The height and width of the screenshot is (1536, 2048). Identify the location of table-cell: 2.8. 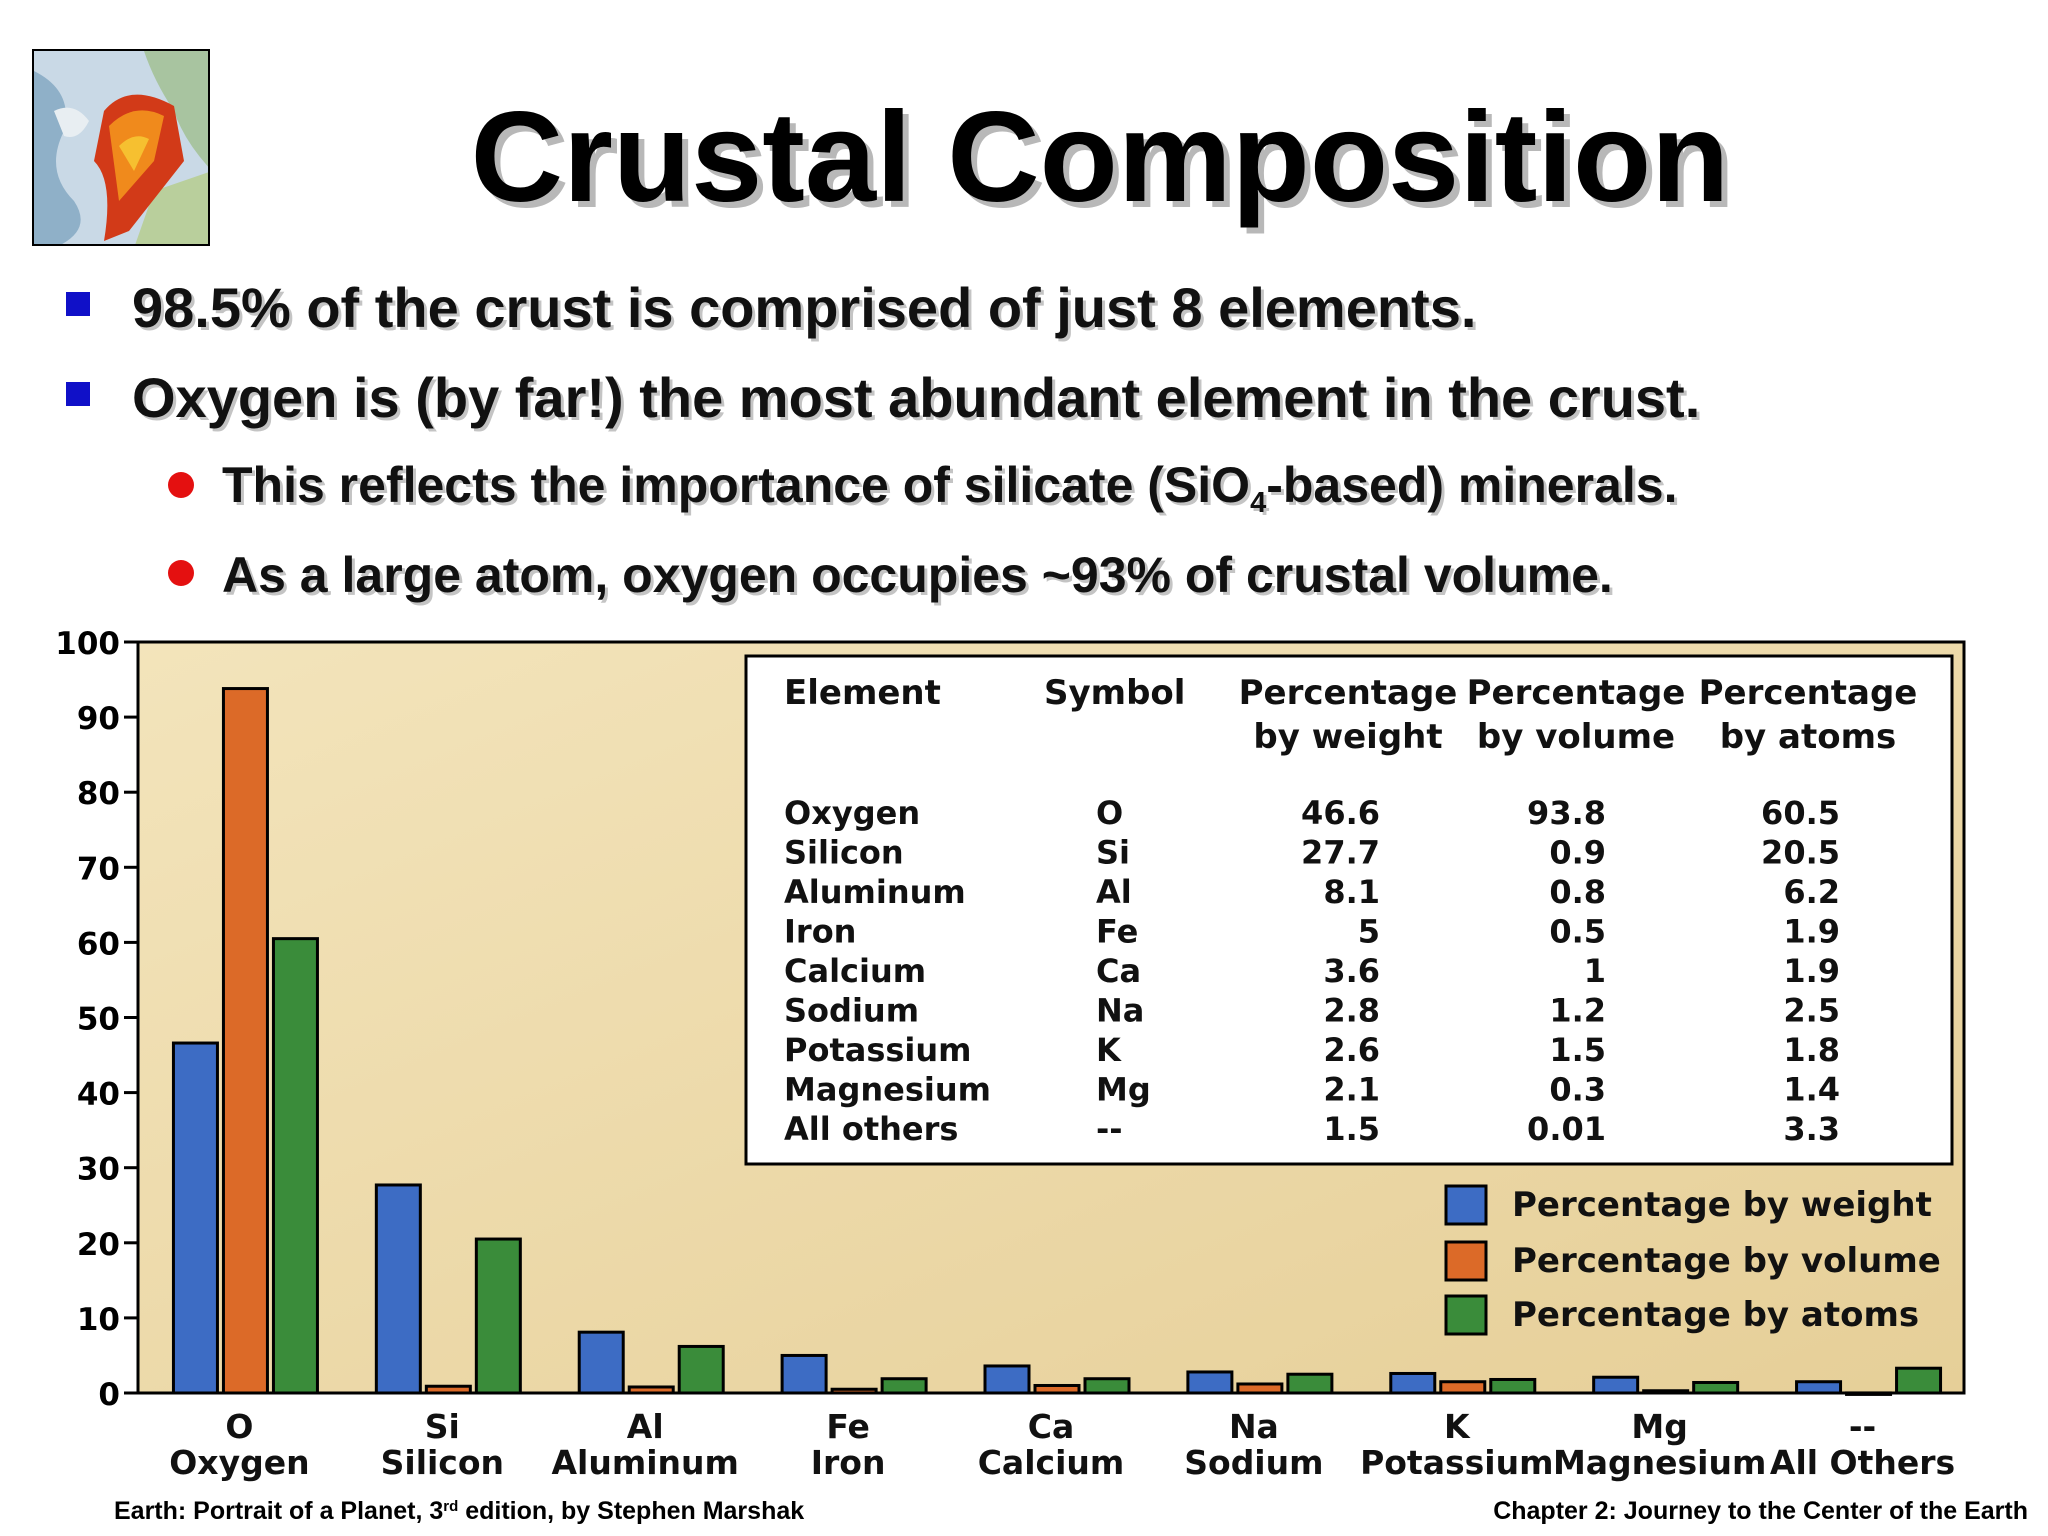
(1351, 1011).